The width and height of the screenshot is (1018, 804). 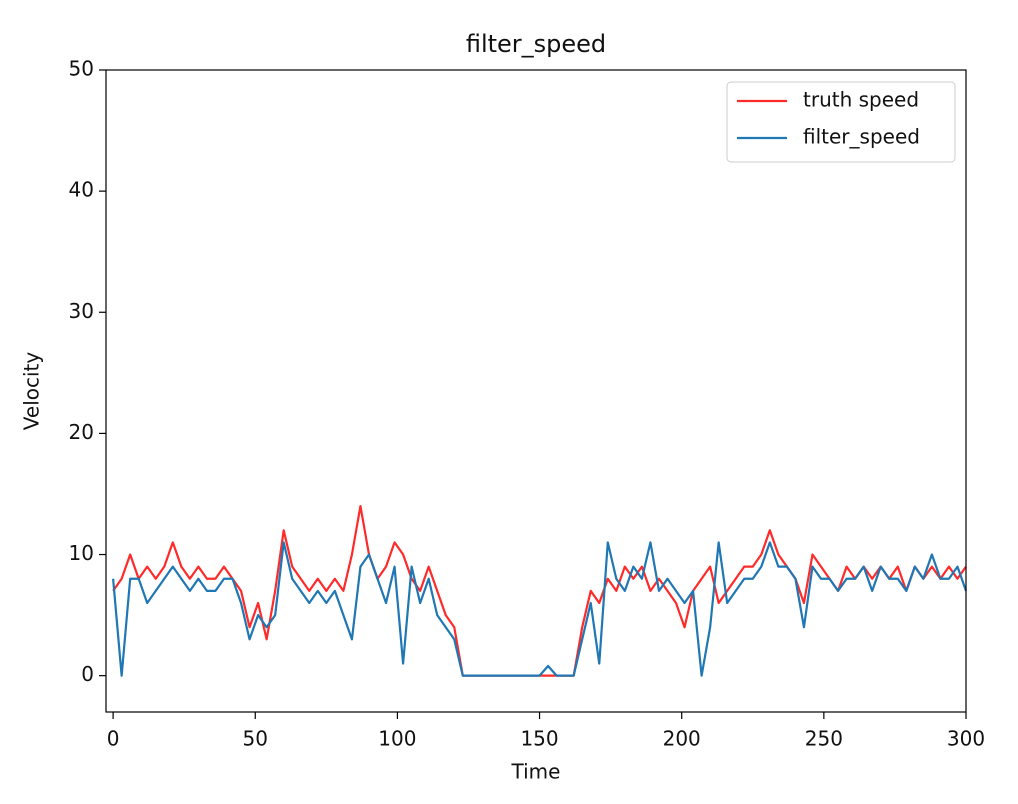 What do you see at coordinates (841, 122) in the screenshot?
I see `legend: truth speed filter_speed` at bounding box center [841, 122].